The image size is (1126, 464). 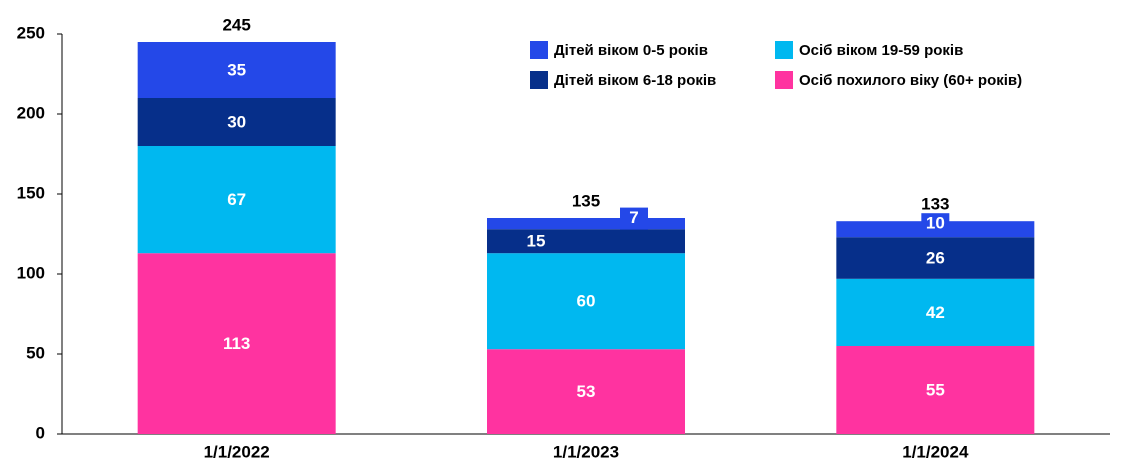 I want to click on data-label: 60, so click(x=586, y=301).